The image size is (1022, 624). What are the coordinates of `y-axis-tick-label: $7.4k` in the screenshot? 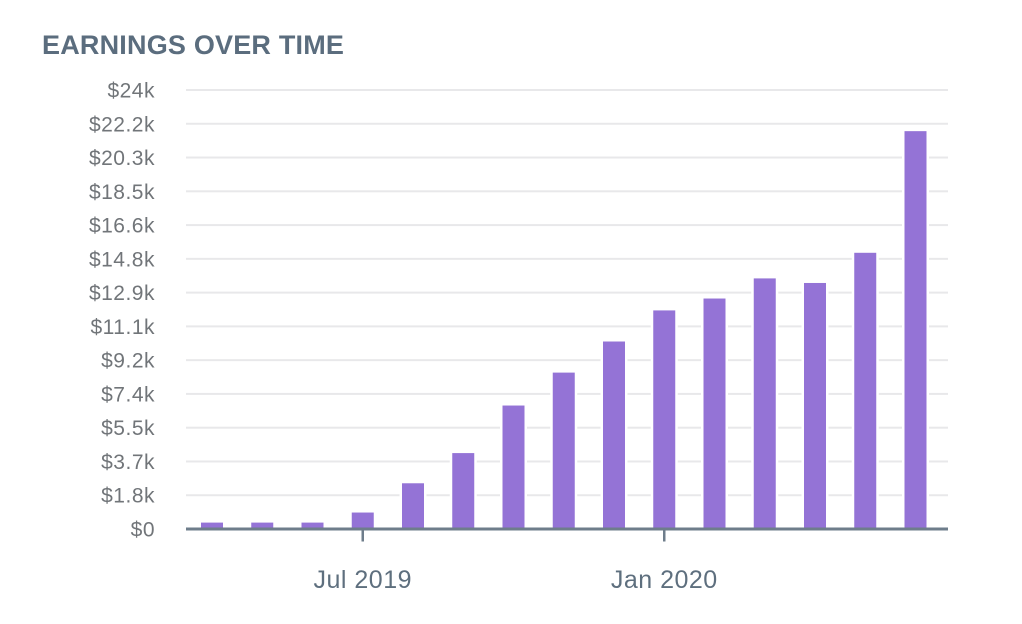 It's located at (128, 394).